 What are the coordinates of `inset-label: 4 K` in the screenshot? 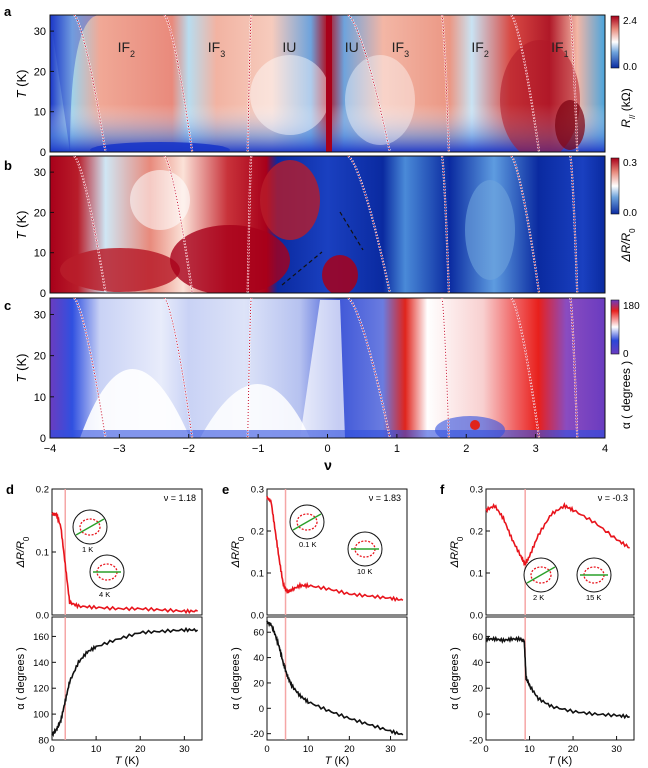 It's located at (104, 594).